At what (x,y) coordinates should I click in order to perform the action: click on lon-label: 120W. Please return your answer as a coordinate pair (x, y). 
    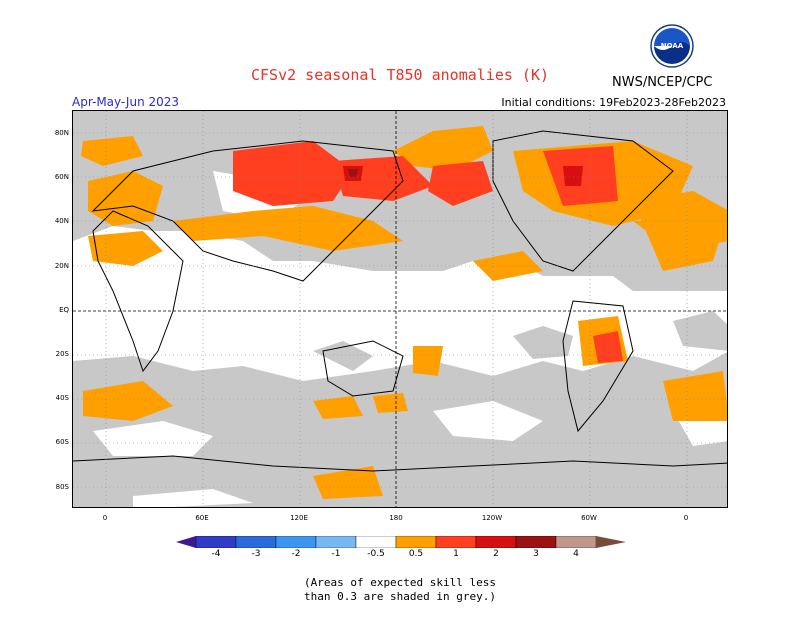
    Looking at the image, I should click on (492, 518).